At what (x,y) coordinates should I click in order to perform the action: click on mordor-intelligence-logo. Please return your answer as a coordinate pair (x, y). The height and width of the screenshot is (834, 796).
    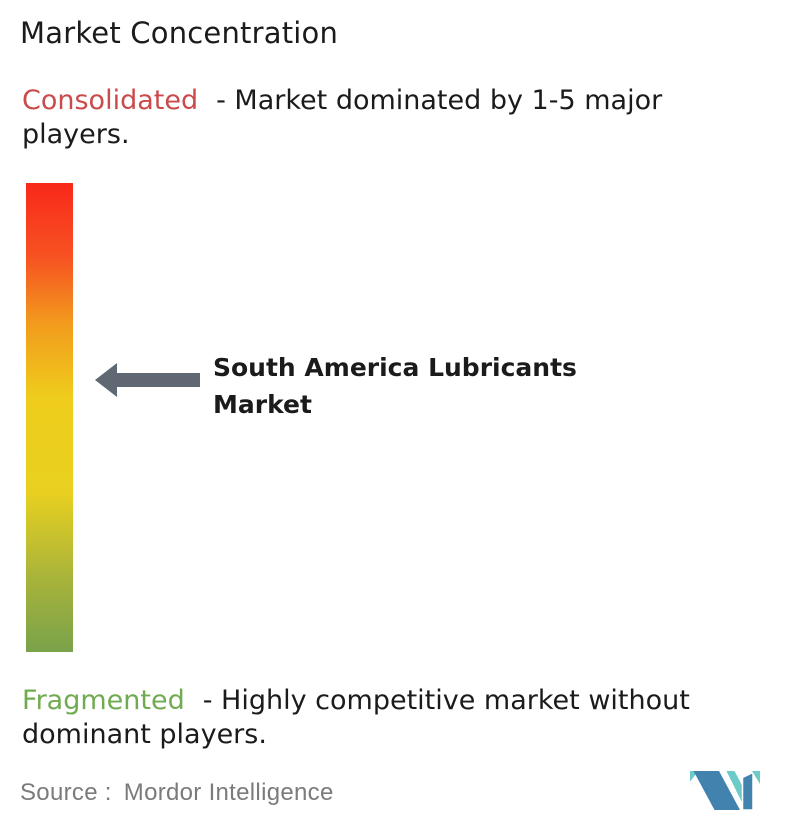
    Looking at the image, I should click on (725, 790).